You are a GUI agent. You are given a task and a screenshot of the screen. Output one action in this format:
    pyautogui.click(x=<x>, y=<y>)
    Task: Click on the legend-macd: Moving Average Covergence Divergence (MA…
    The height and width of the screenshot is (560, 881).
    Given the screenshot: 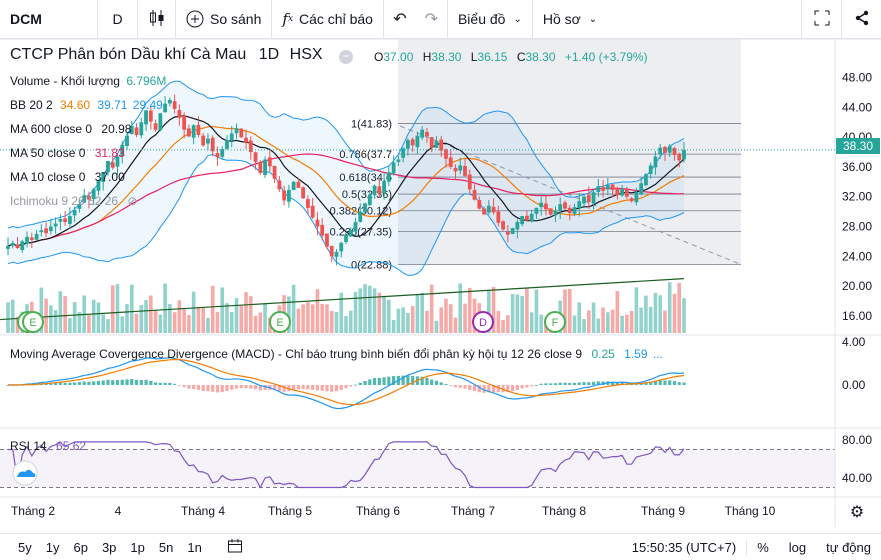 What is the action you would take?
    pyautogui.click(x=336, y=354)
    